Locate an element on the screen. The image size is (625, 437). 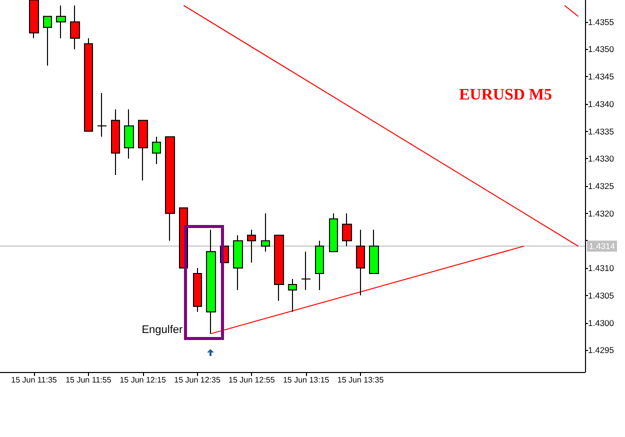
y-tick-label: 1.4310 is located at coordinates (601, 268).